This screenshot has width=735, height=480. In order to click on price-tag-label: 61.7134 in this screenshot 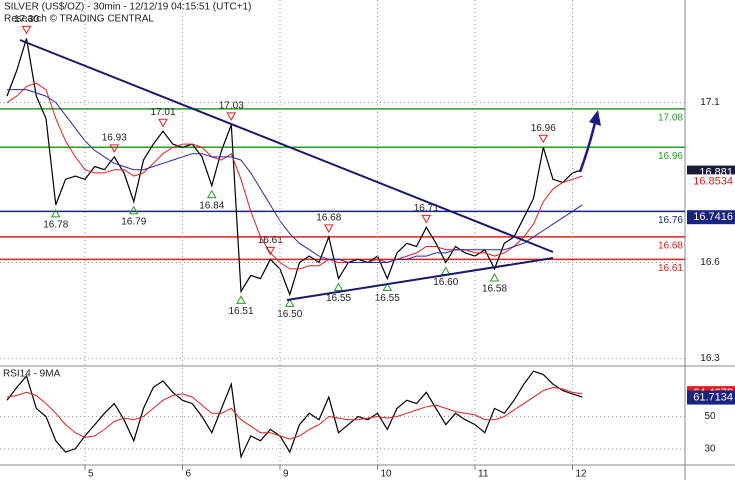, I will do `click(713, 397)`.